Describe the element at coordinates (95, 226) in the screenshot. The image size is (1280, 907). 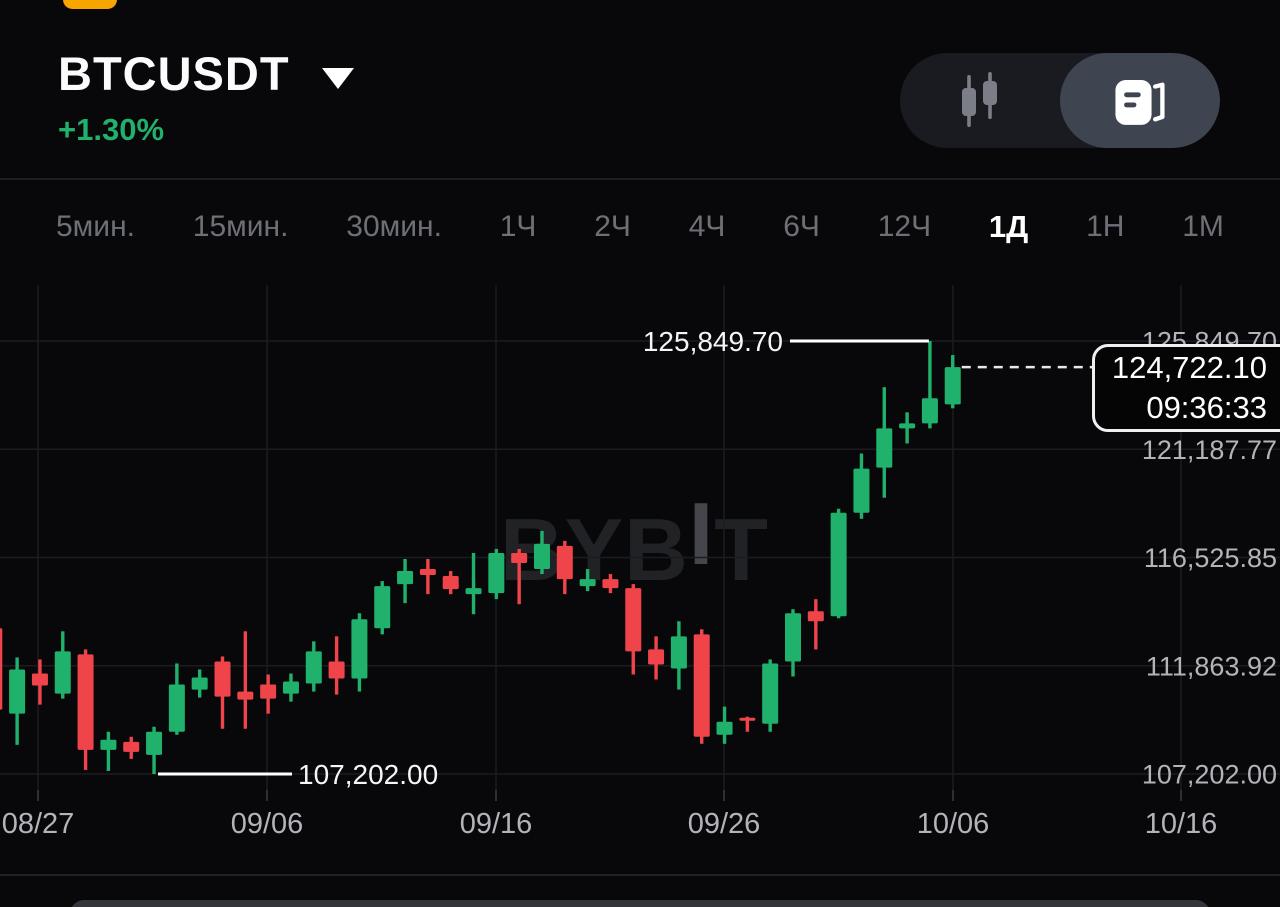
I see `tab-5min: 5мин.` at that location.